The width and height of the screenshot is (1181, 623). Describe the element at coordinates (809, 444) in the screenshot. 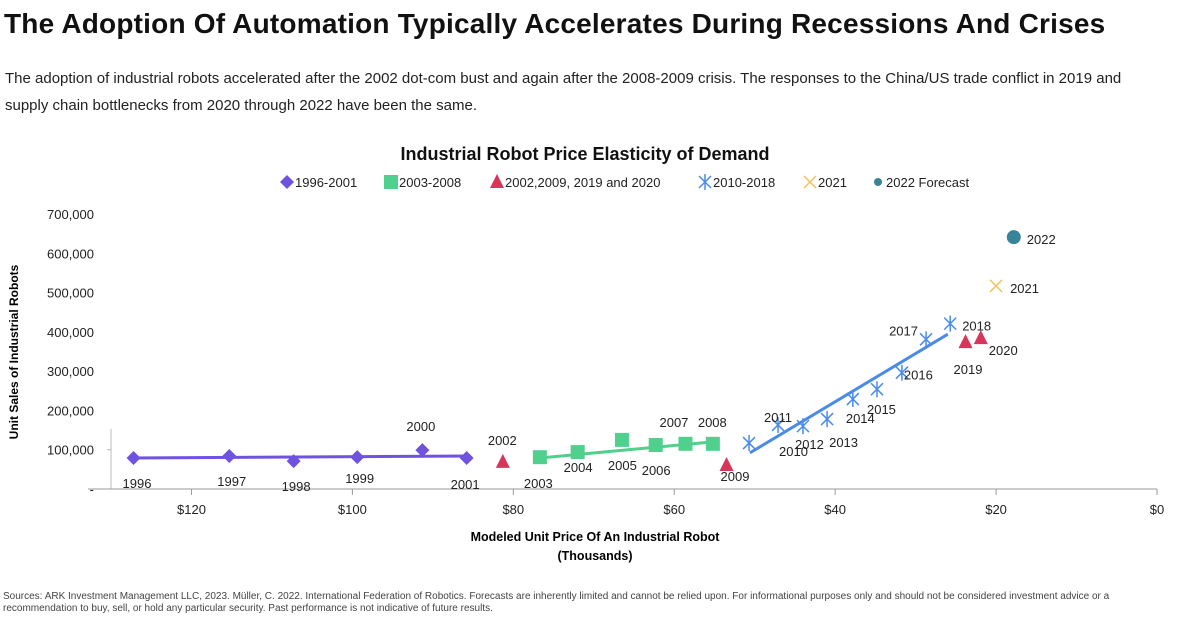

I see `data-label: 2012` at that location.